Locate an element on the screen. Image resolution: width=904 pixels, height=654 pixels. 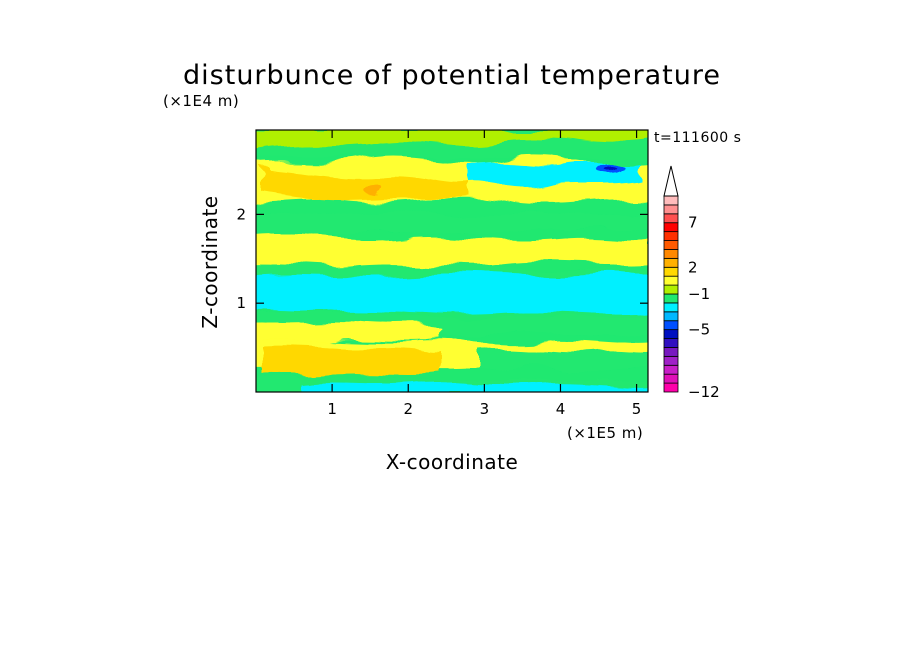
time-label: t=111600 s is located at coordinates (697, 138).